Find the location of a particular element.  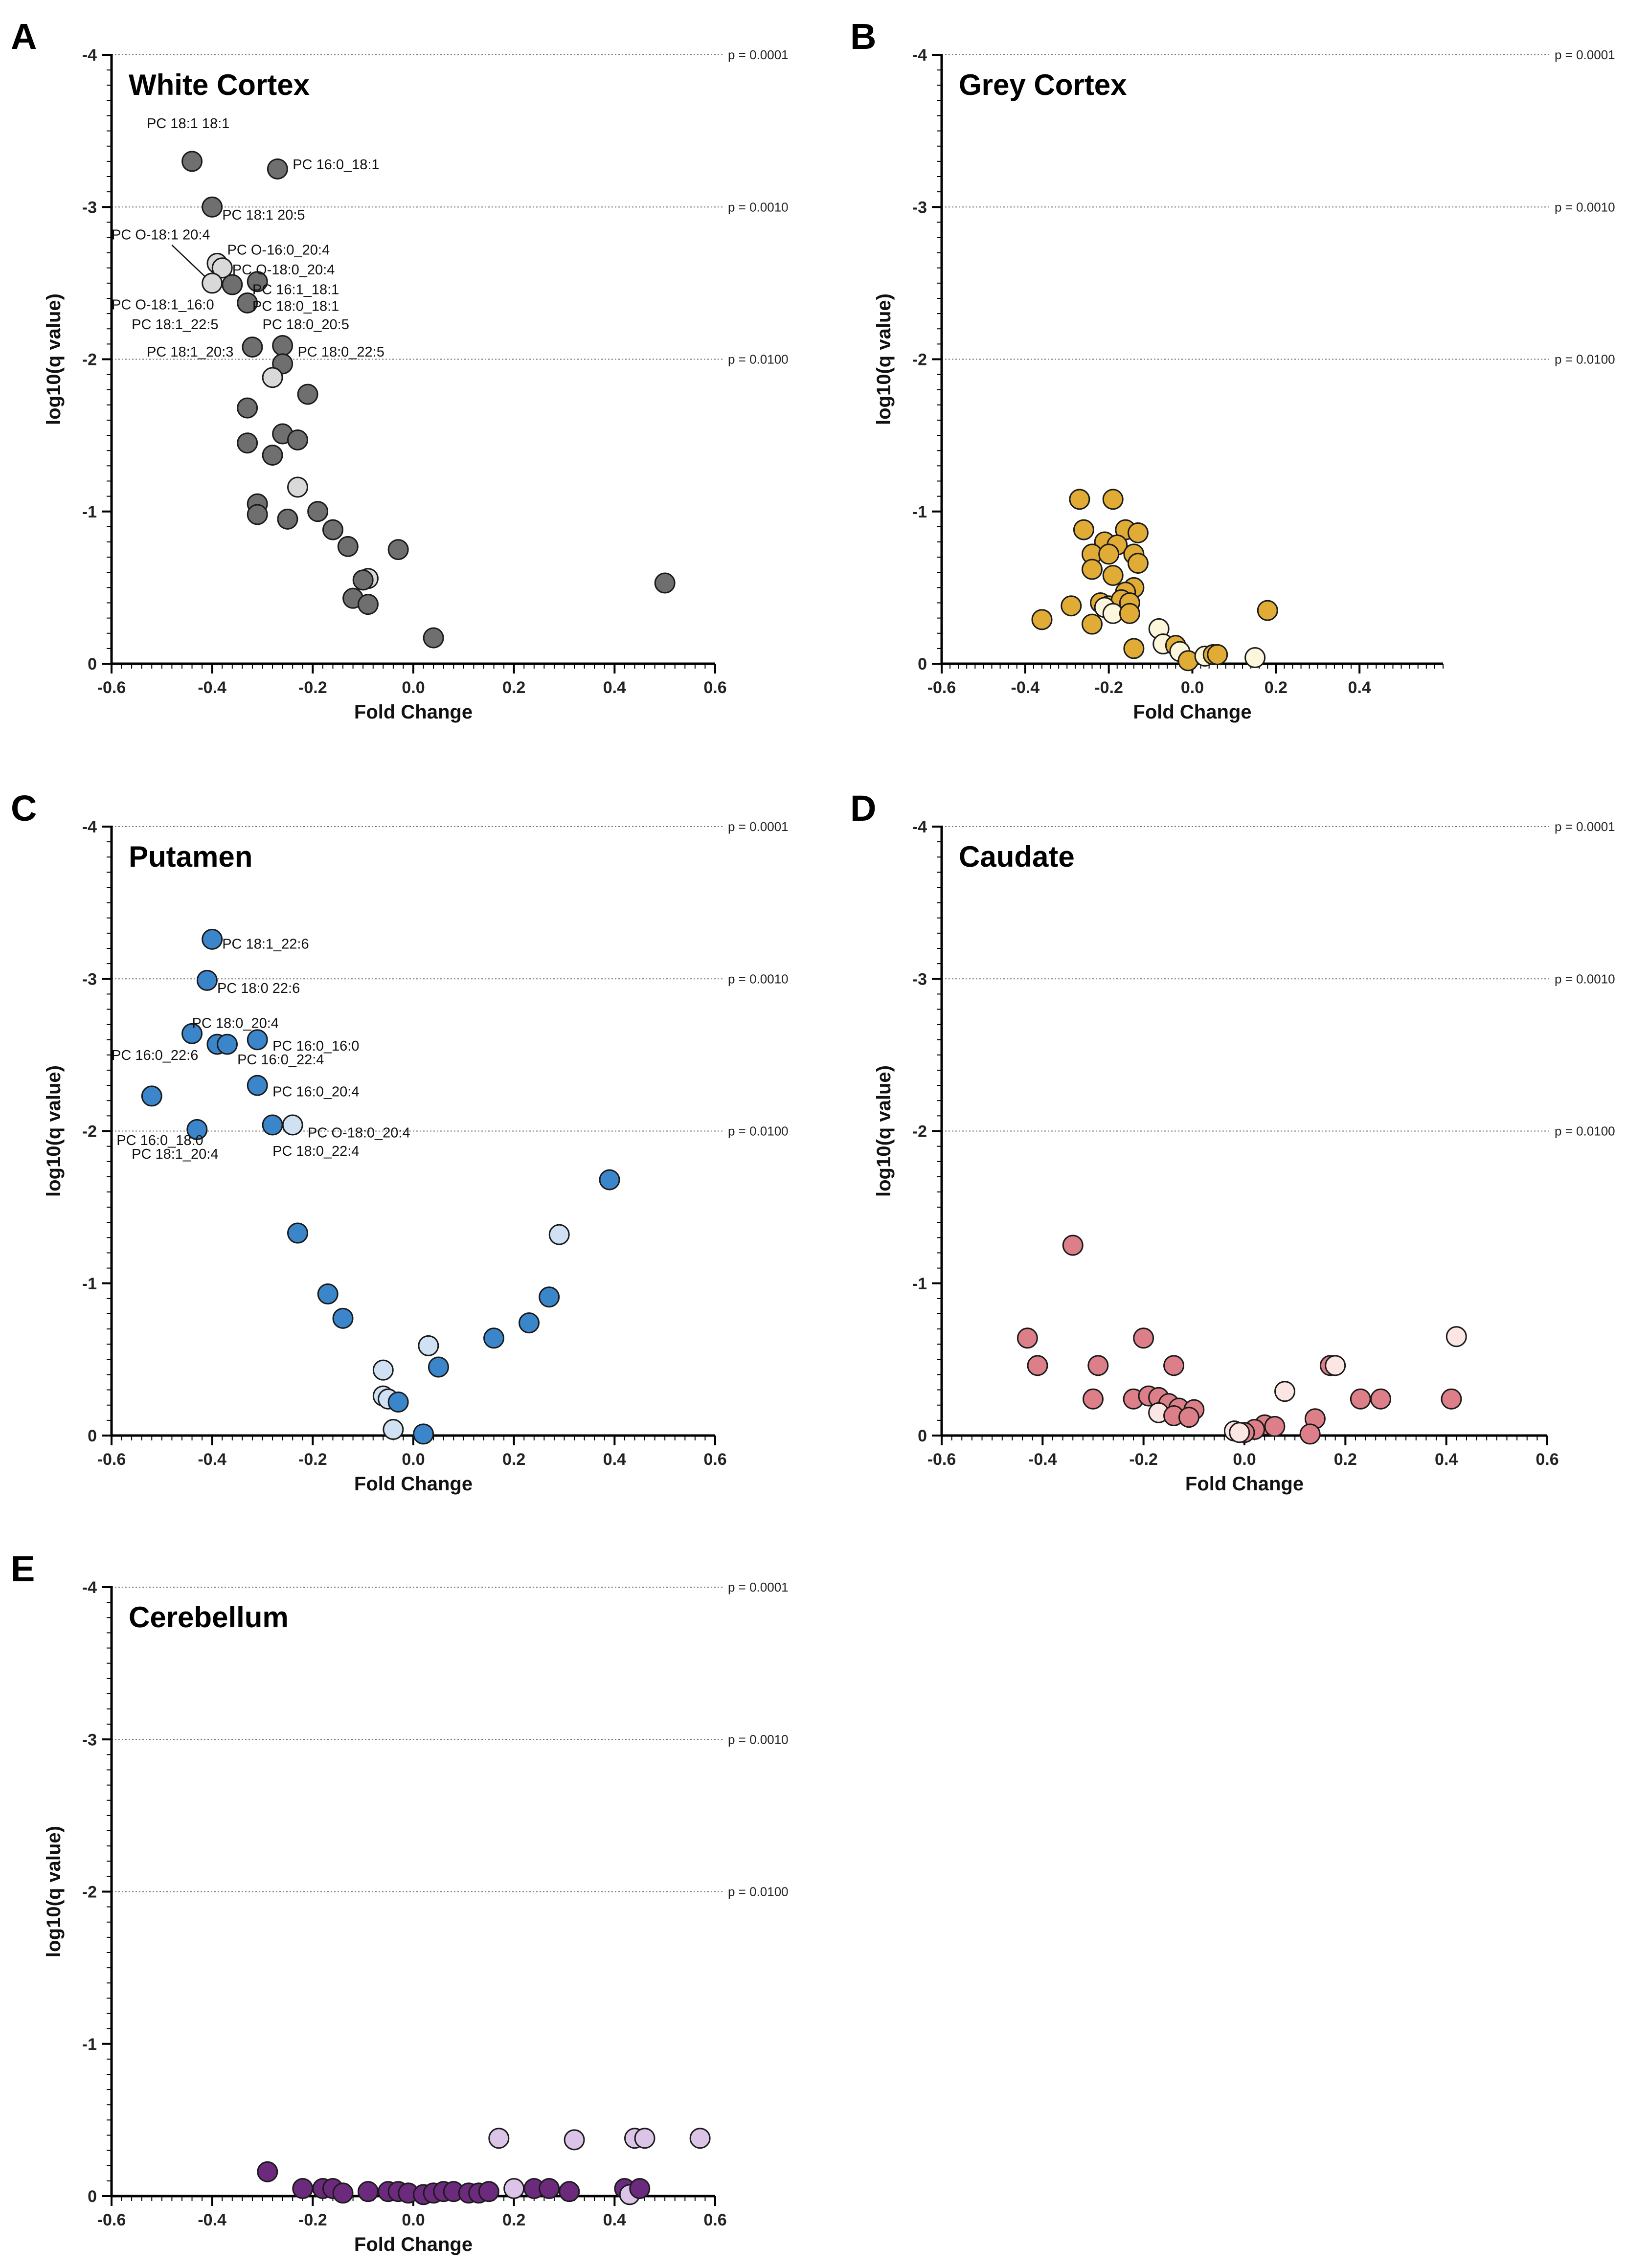

data-point-label: PC 18:1 20:5 is located at coordinates (263, 215).